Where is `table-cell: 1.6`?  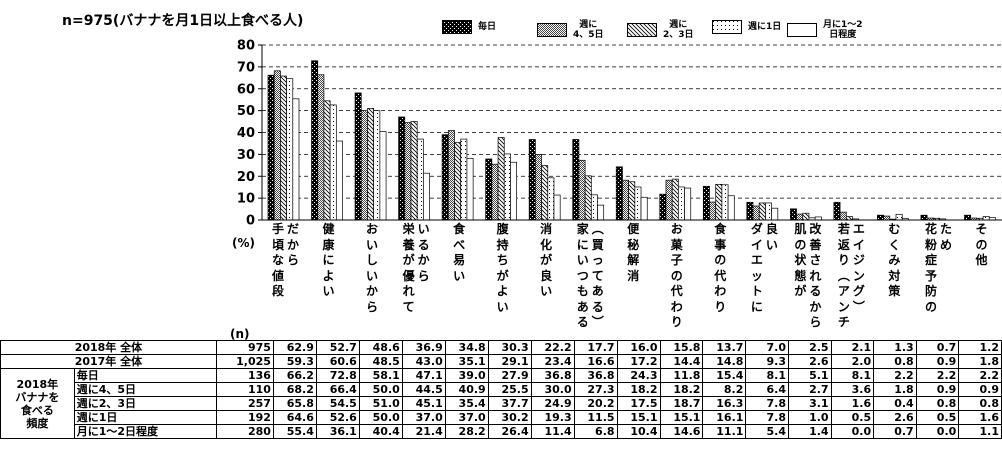 table-cell: 1.6 is located at coordinates (980, 417).